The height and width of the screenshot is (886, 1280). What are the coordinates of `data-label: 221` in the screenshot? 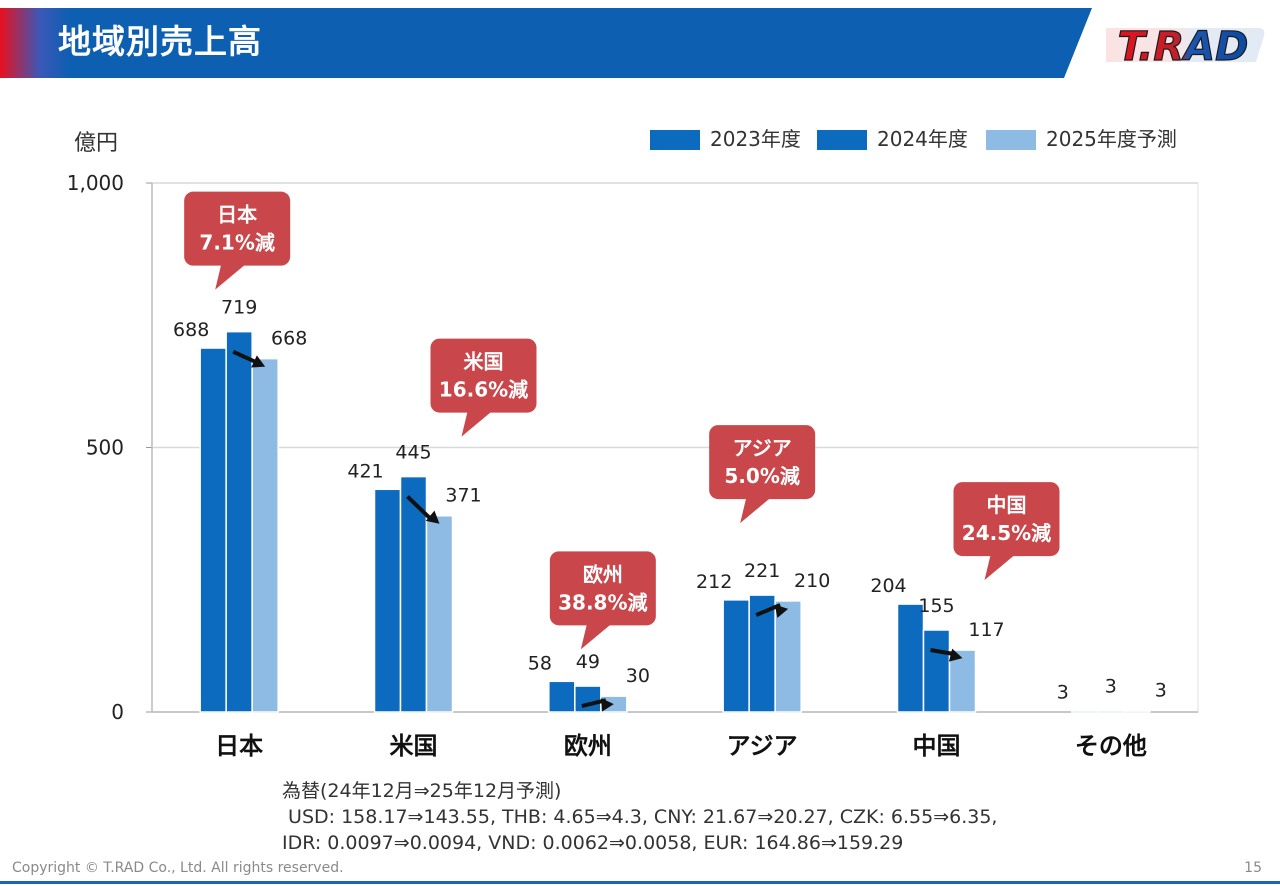 It's located at (762, 571).